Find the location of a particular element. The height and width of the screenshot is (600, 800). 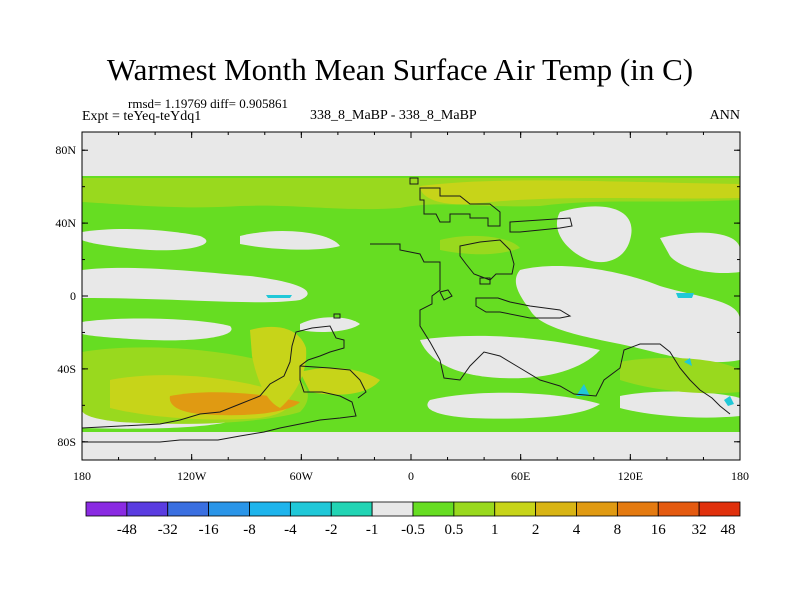

x-tick-label: 60E is located at coordinates (520, 476).